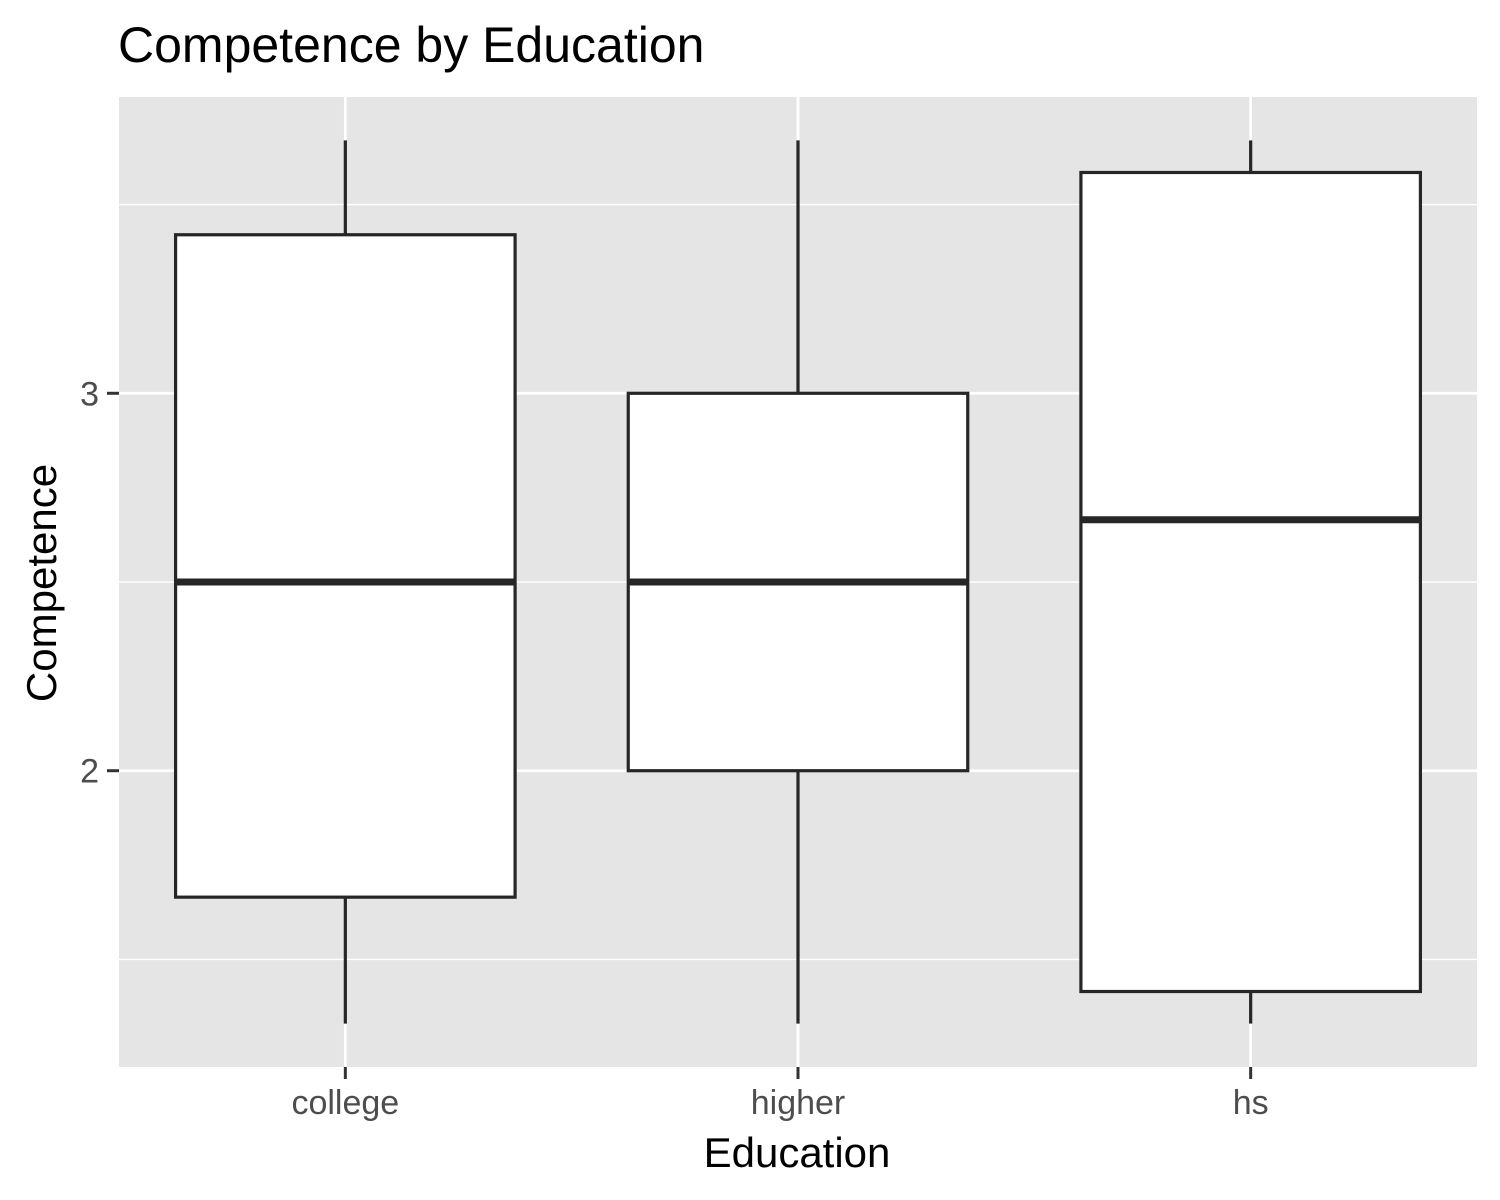 The height and width of the screenshot is (1200, 1500). What do you see at coordinates (1251, 1103) in the screenshot?
I see `x-tick-label: hs` at bounding box center [1251, 1103].